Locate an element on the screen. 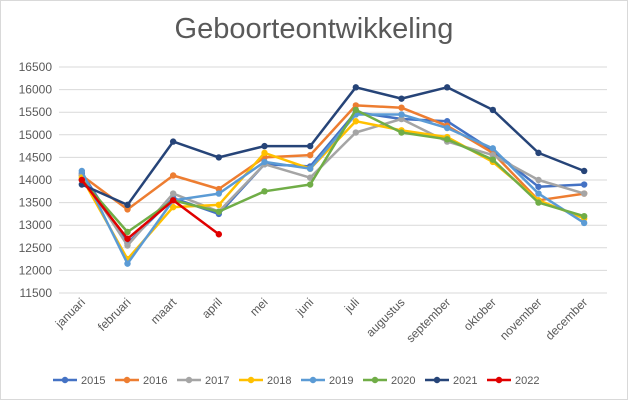  y-tick-label: 16500 is located at coordinates (36, 67).